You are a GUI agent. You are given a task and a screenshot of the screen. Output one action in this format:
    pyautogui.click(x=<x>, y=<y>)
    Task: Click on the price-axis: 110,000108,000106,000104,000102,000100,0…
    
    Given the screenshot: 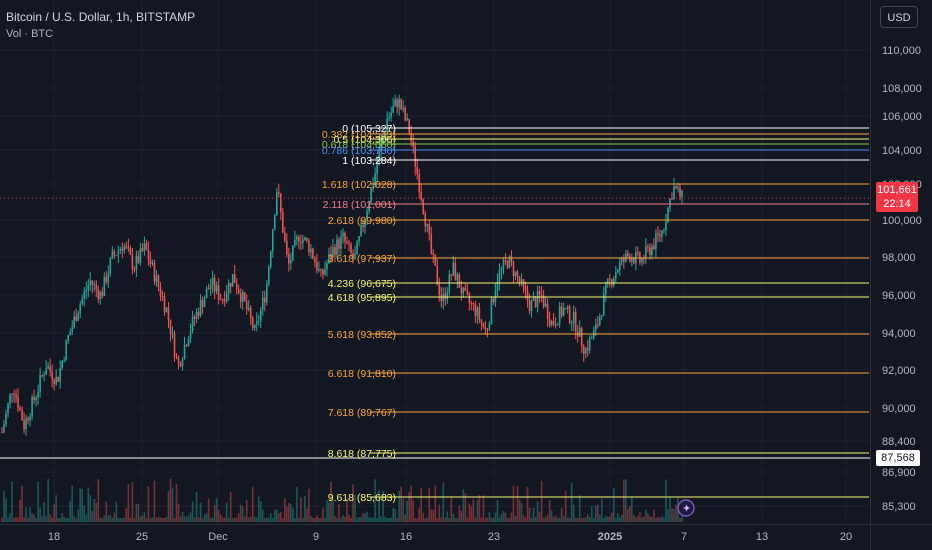 What is the action you would take?
    pyautogui.click(x=902, y=279)
    